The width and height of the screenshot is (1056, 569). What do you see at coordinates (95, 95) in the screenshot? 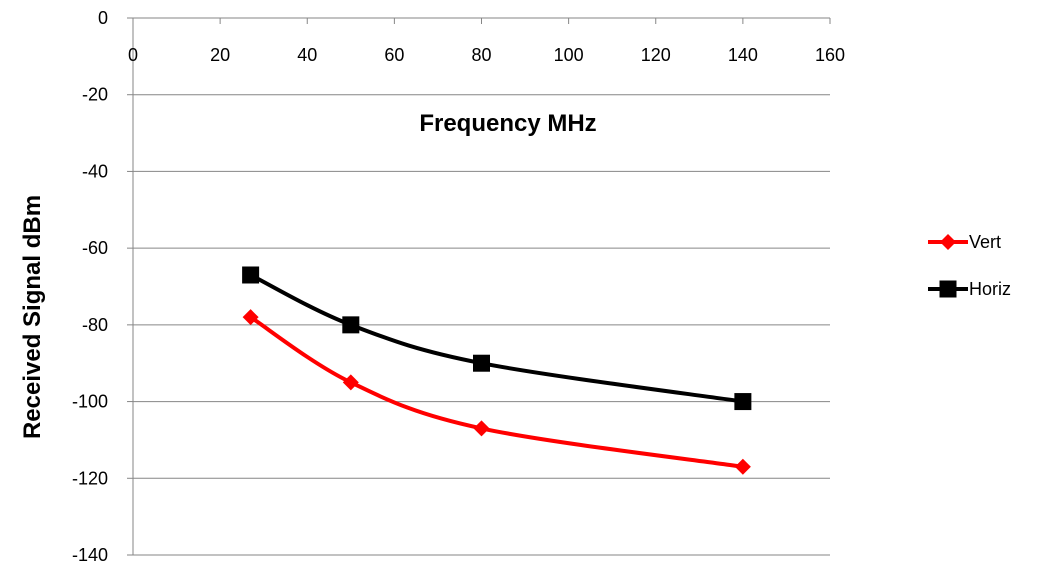
I see `y-tick-label: -20` at bounding box center [95, 95].